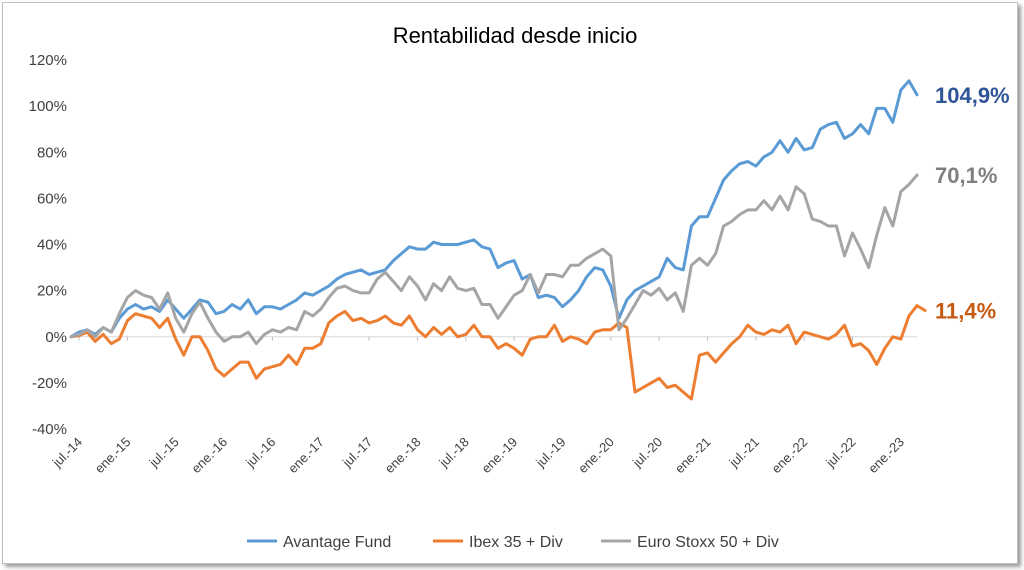  Describe the element at coordinates (708, 542) in the screenshot. I see `legend-label: Euro Stoxx 50 + Div` at that location.